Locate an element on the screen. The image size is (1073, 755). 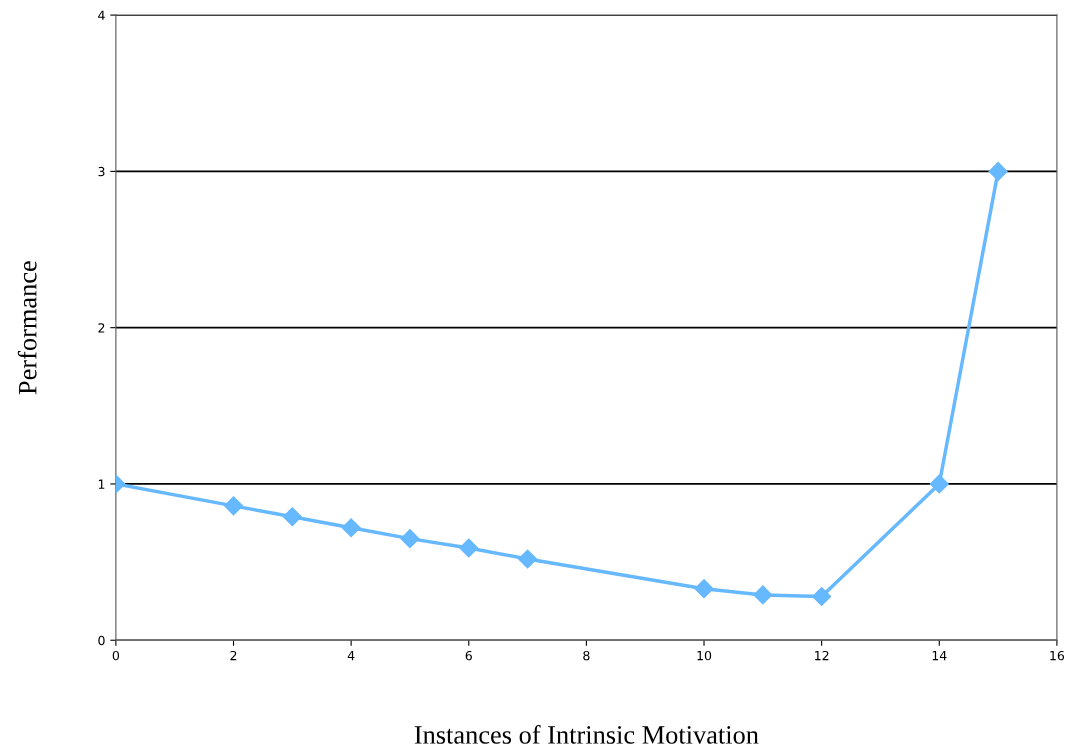
x-tick-label: 10 is located at coordinates (704, 655).